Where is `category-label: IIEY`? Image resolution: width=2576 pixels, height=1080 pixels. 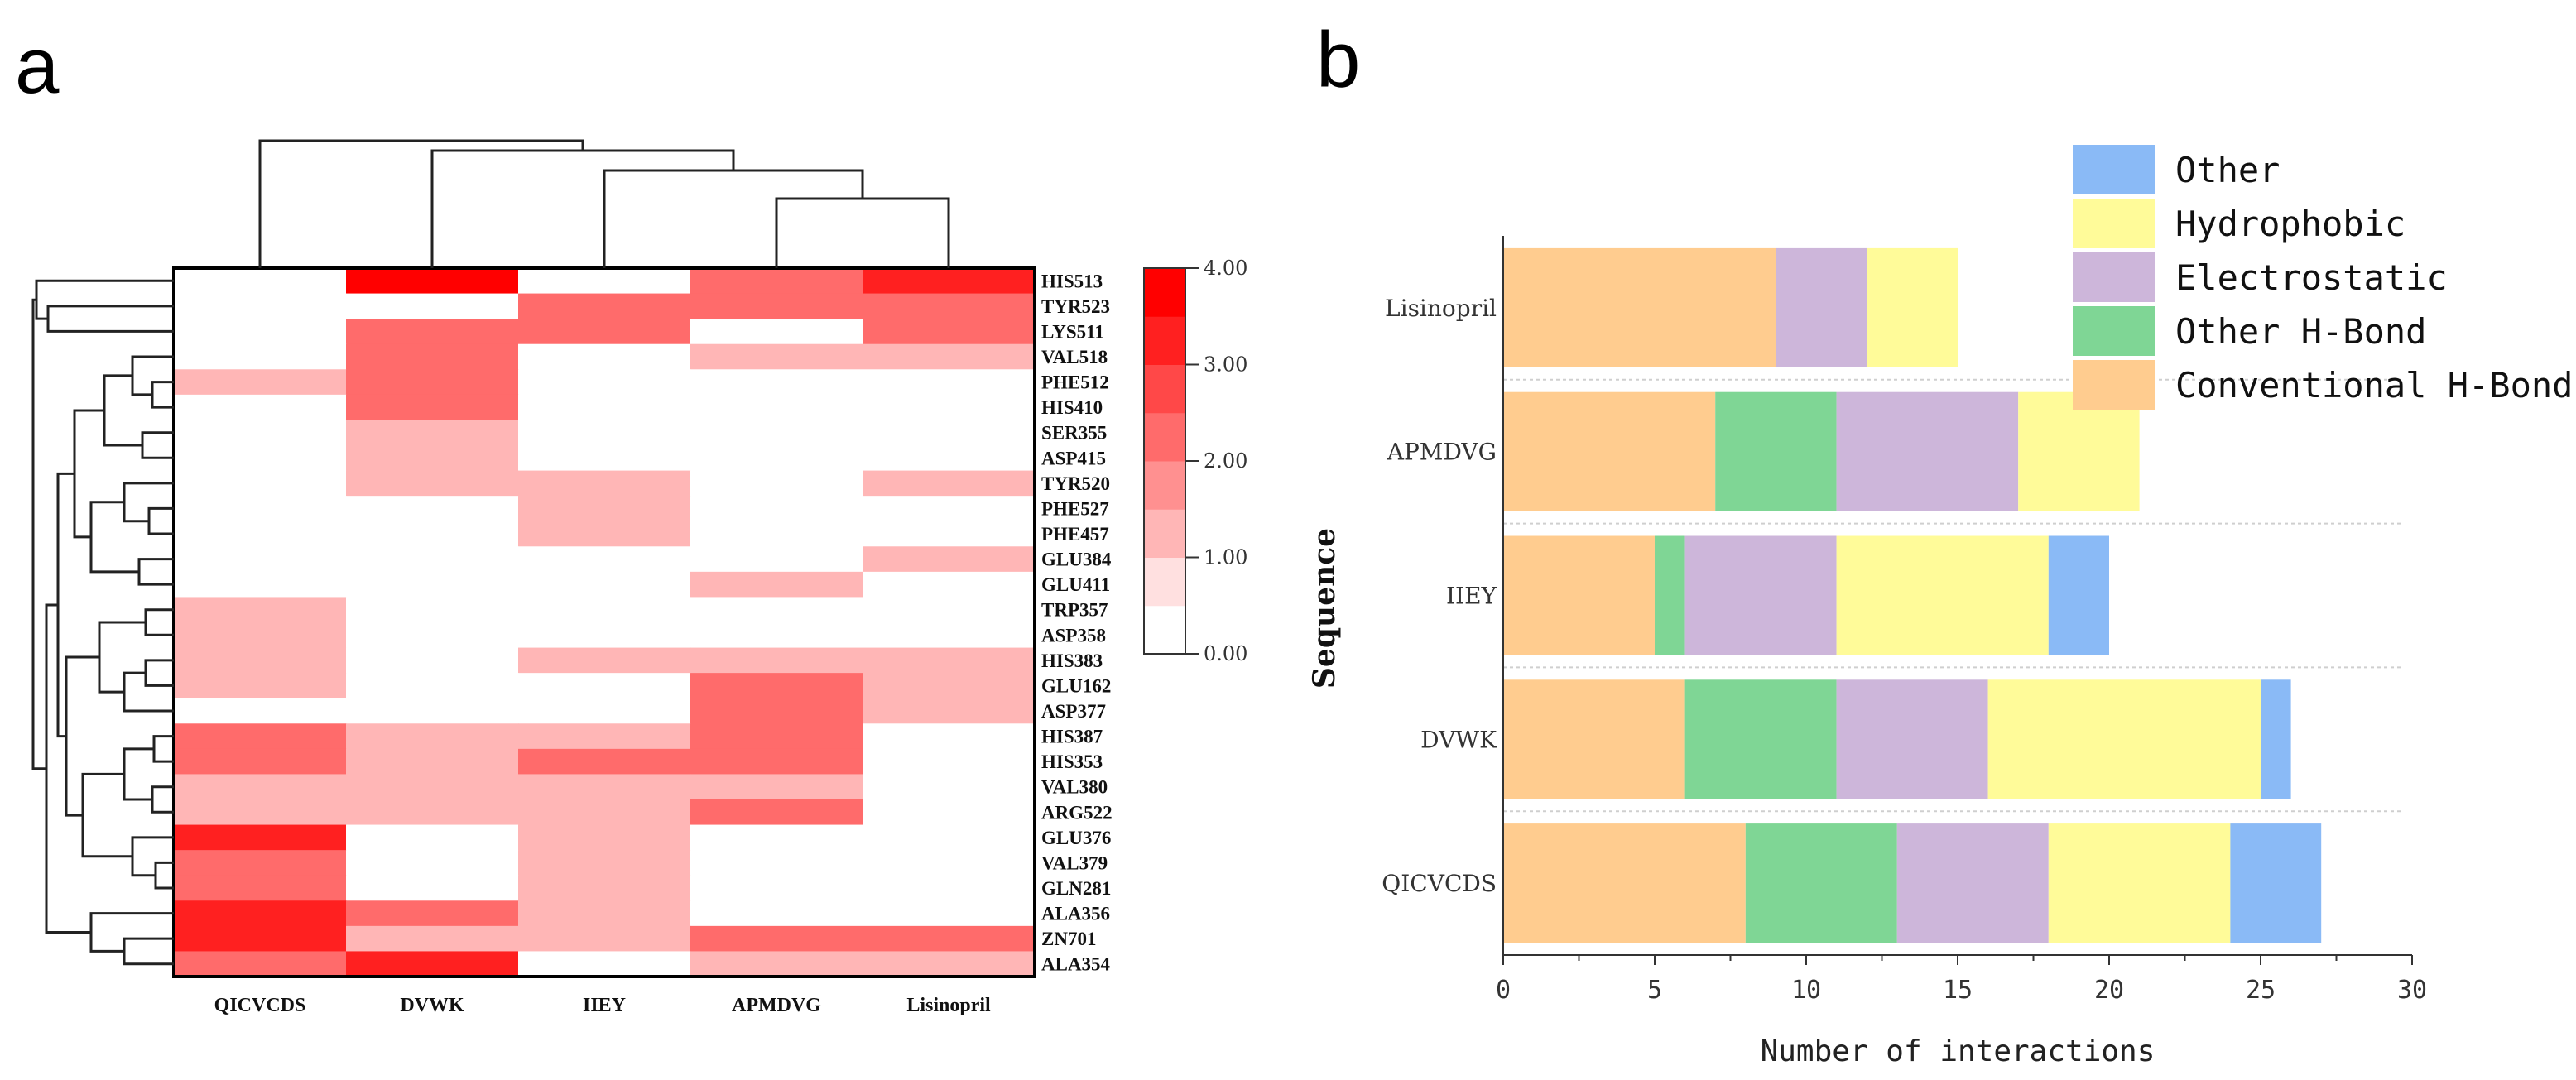
category-label: IIEY is located at coordinates (1471, 596).